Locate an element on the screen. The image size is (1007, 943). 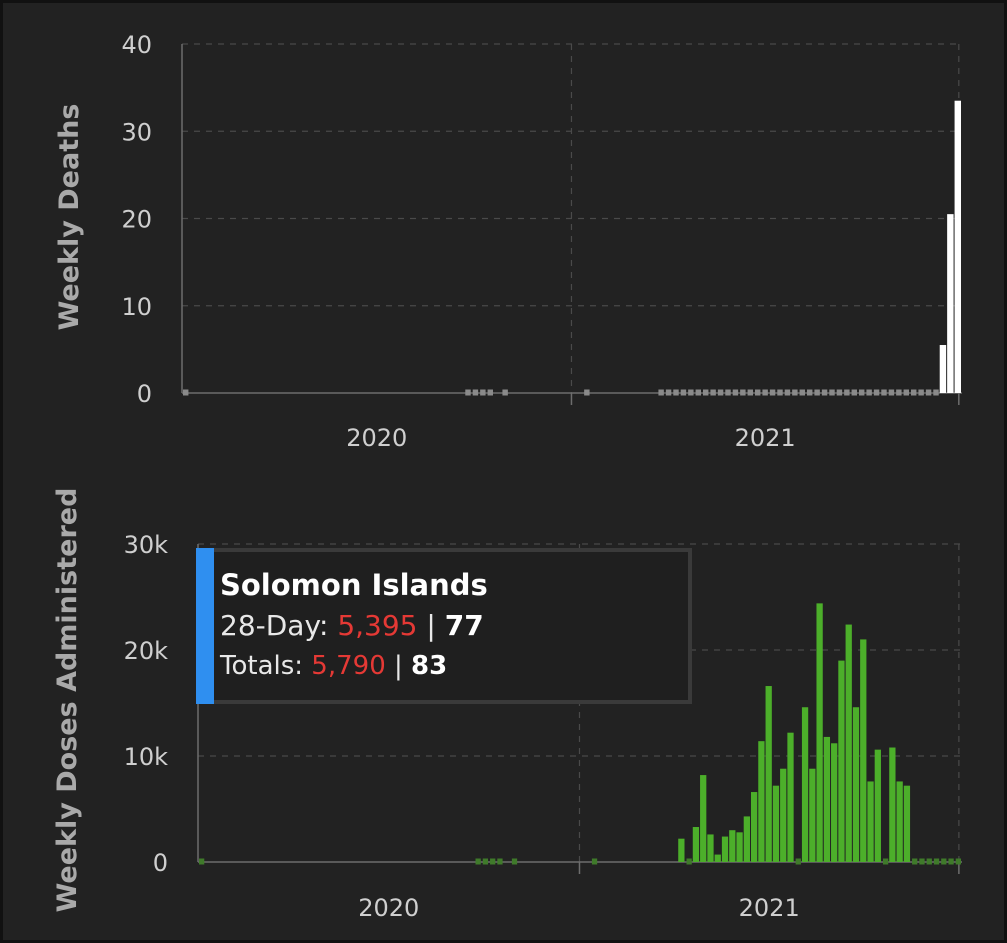
y-tick-labels: 0 10k 20k 30k is located at coordinates (146, 704).